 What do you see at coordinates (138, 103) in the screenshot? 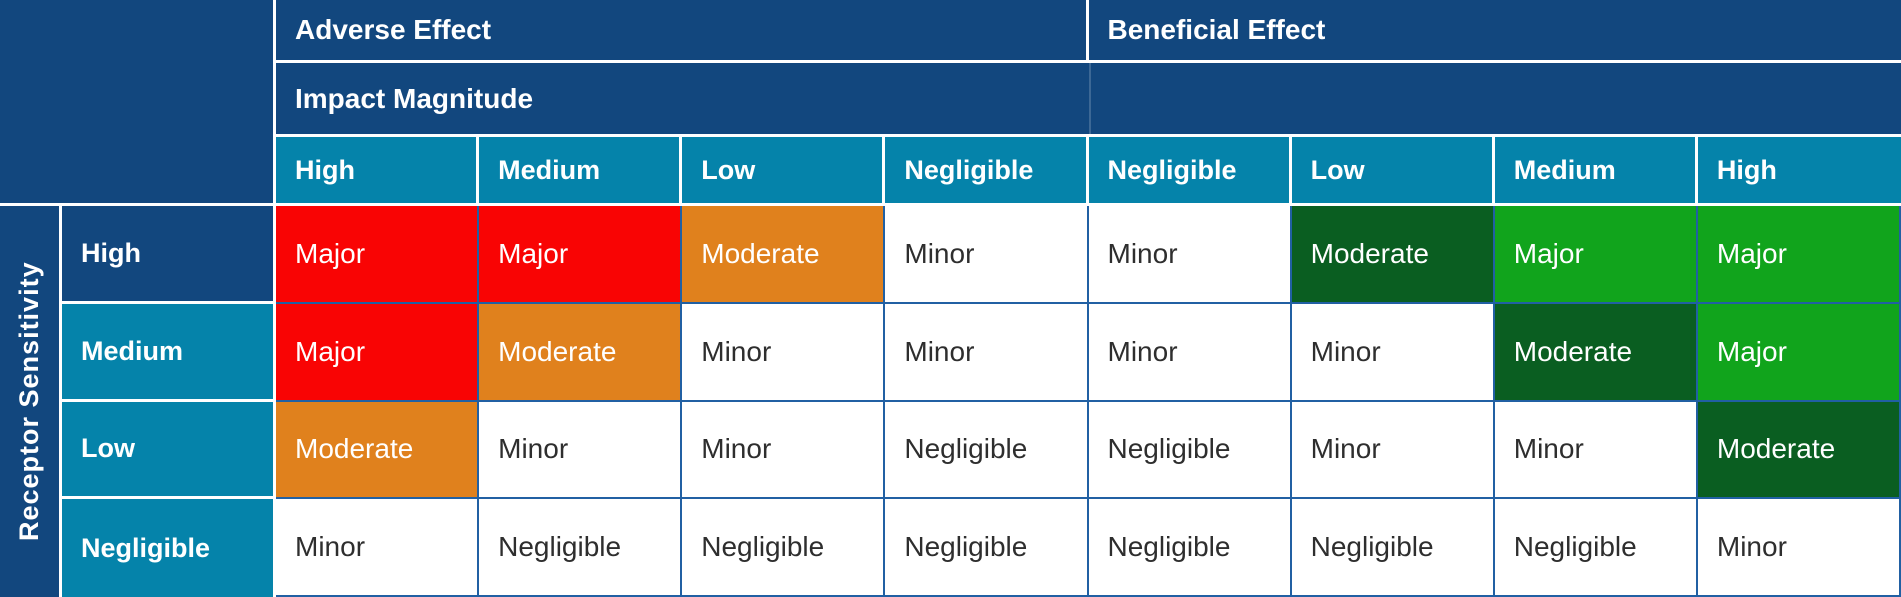
I see `corner-block` at bounding box center [138, 103].